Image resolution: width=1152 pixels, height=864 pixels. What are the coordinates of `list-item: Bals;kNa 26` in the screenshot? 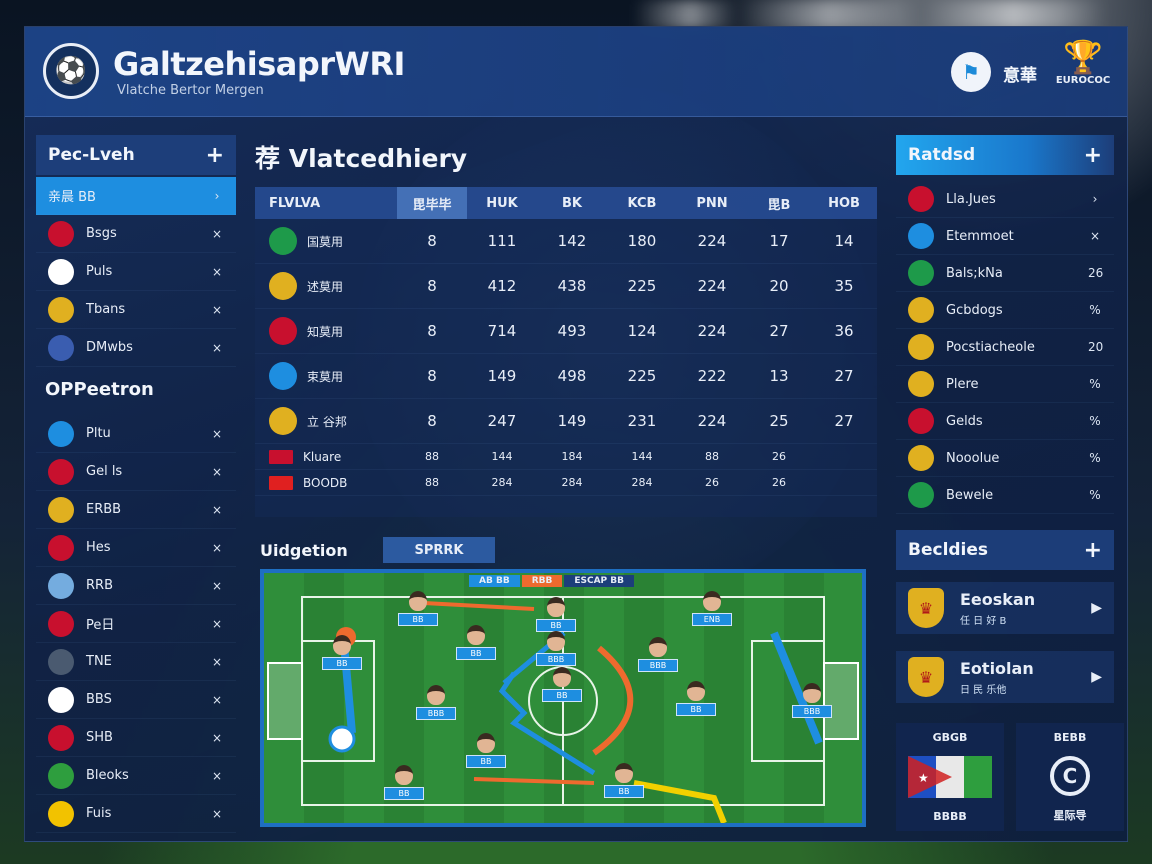 It's located at (1005, 273).